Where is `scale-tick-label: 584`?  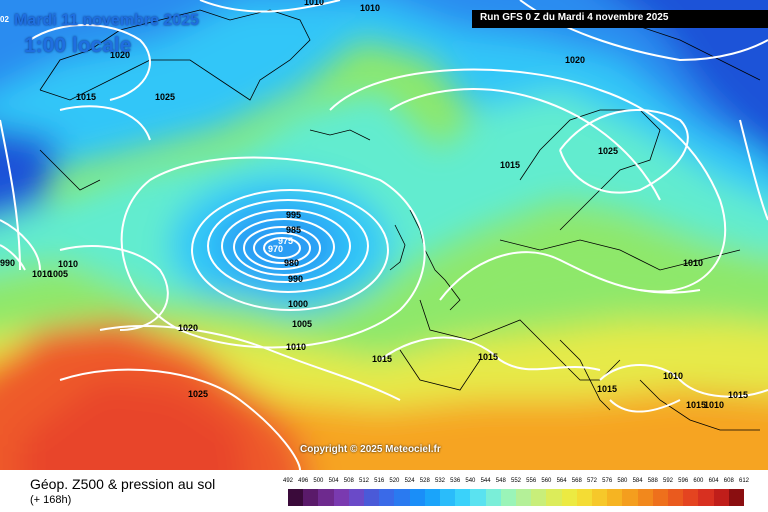
scale-tick-label: 584 is located at coordinates (637, 481).